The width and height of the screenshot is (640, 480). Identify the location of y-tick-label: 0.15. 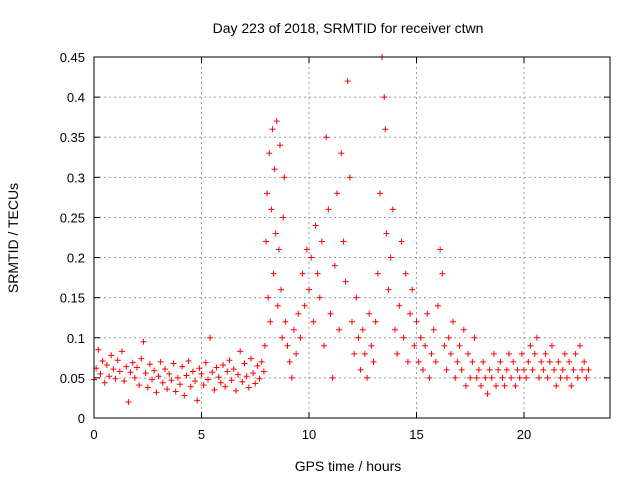
(72, 298).